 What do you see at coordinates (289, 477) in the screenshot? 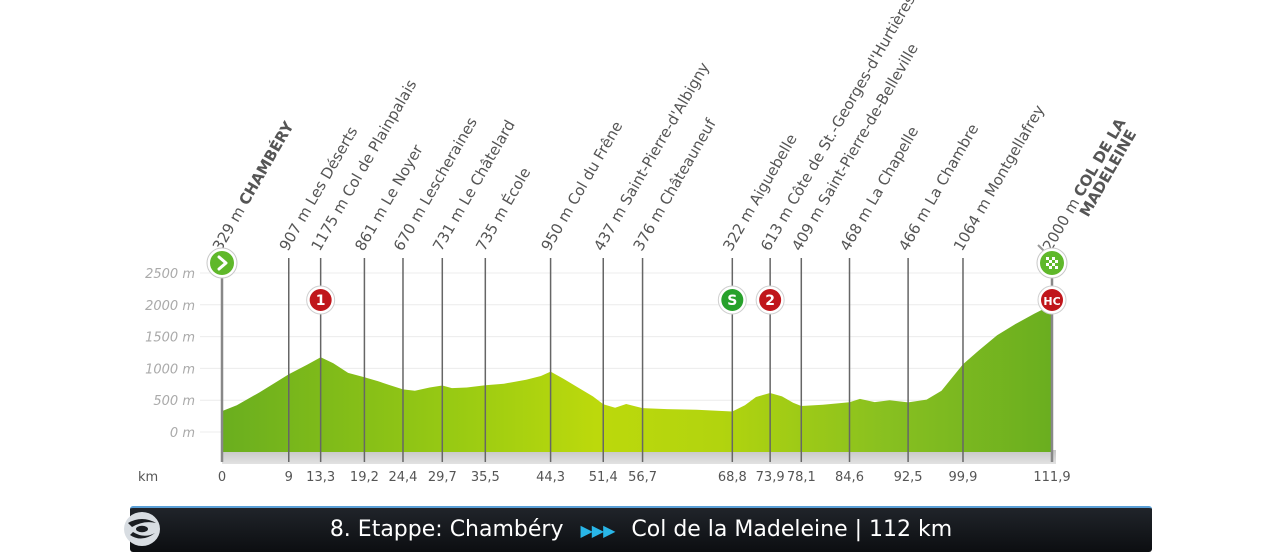
I see `x-tick-label: 9` at bounding box center [289, 477].